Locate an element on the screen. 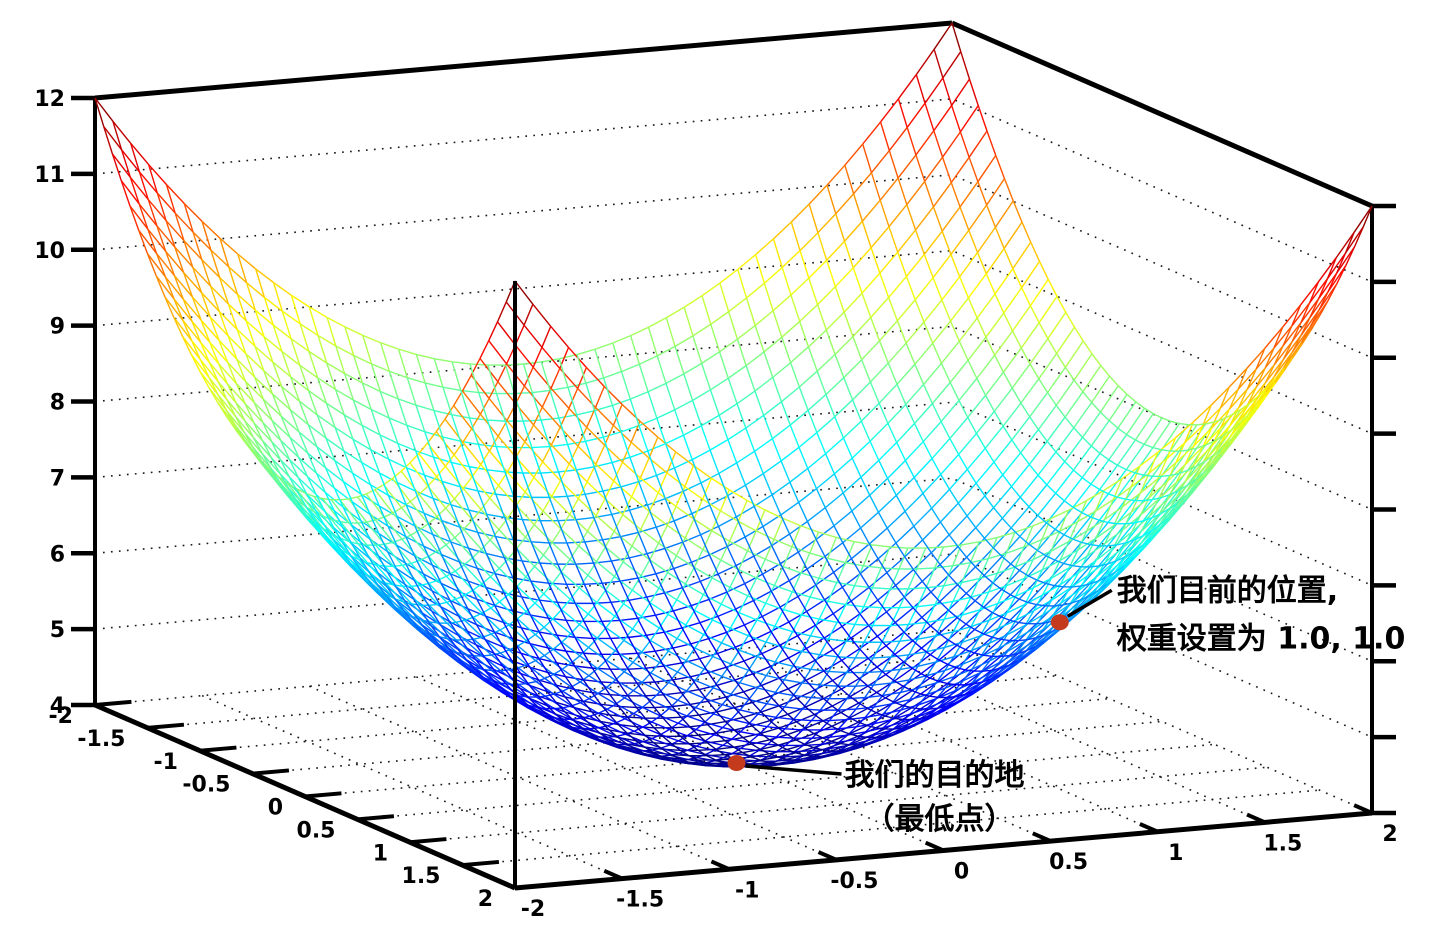 This screenshot has width=1432, height=946. y-tick-label: 0 is located at coordinates (961, 872).